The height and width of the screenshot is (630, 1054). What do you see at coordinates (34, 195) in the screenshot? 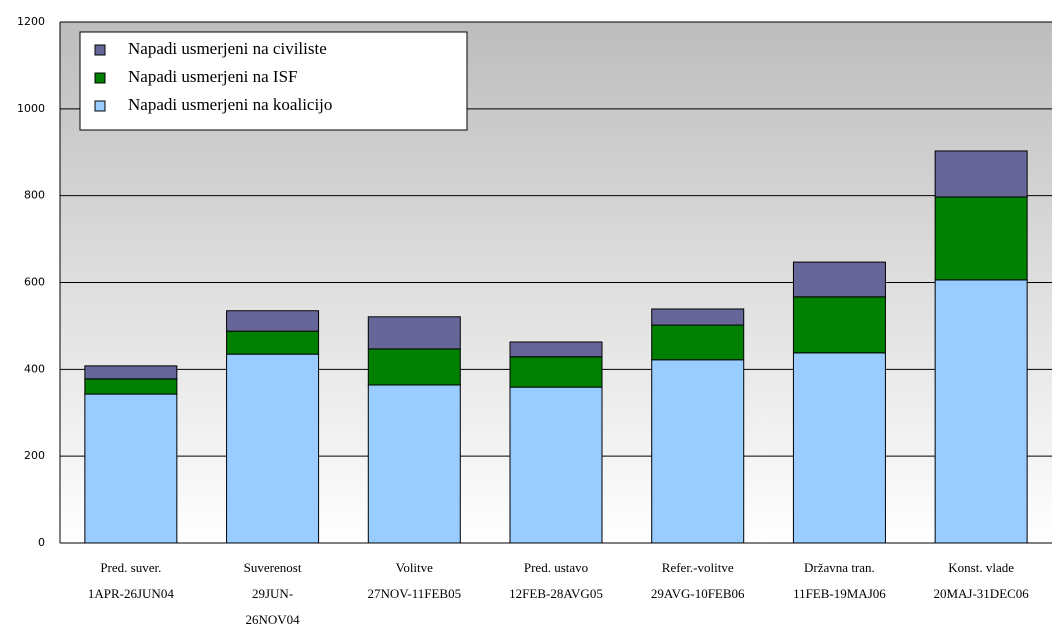
I see `y-tick-label: 800` at bounding box center [34, 195].